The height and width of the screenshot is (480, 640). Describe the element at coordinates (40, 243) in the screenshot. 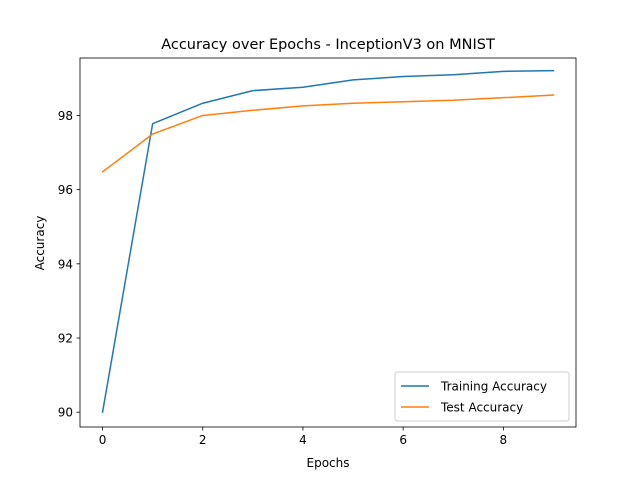

I see `y-axis-label: Accuracy` at that location.